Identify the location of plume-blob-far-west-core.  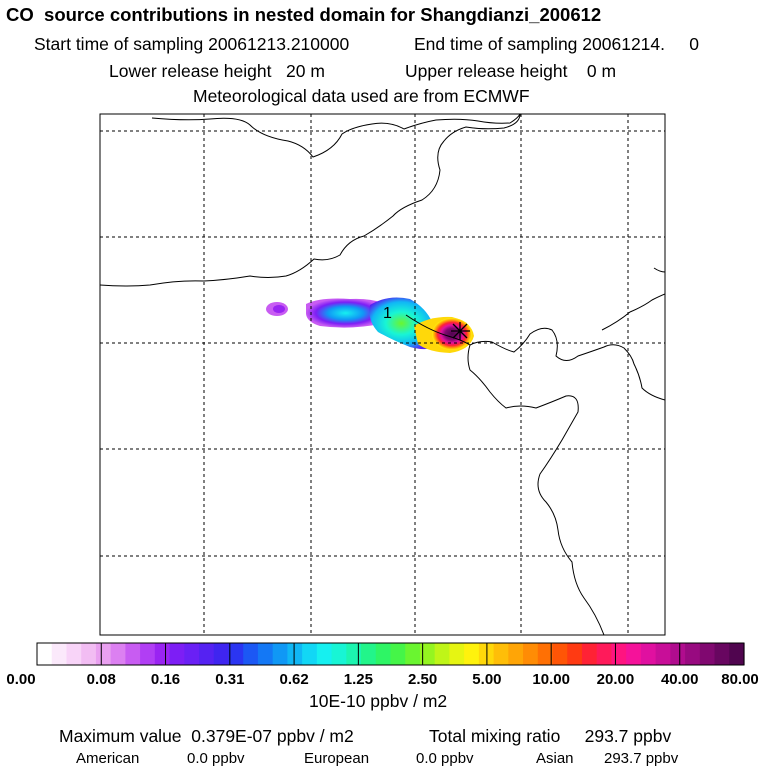
(279, 309).